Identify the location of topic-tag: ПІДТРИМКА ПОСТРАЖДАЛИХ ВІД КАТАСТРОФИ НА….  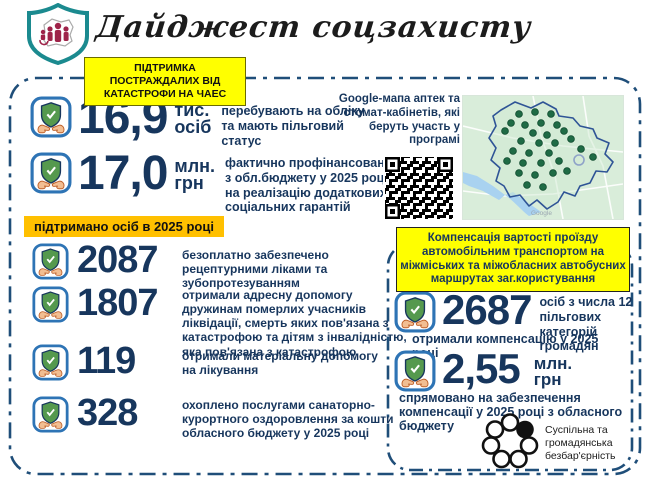
(165, 82).